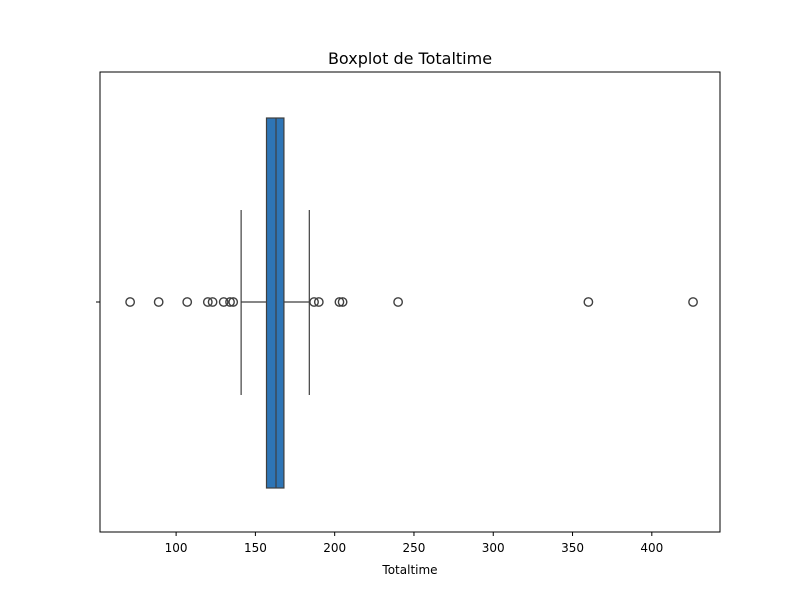 This screenshot has height=600, width=800. I want to click on x-tick-label: 200, so click(334, 548).